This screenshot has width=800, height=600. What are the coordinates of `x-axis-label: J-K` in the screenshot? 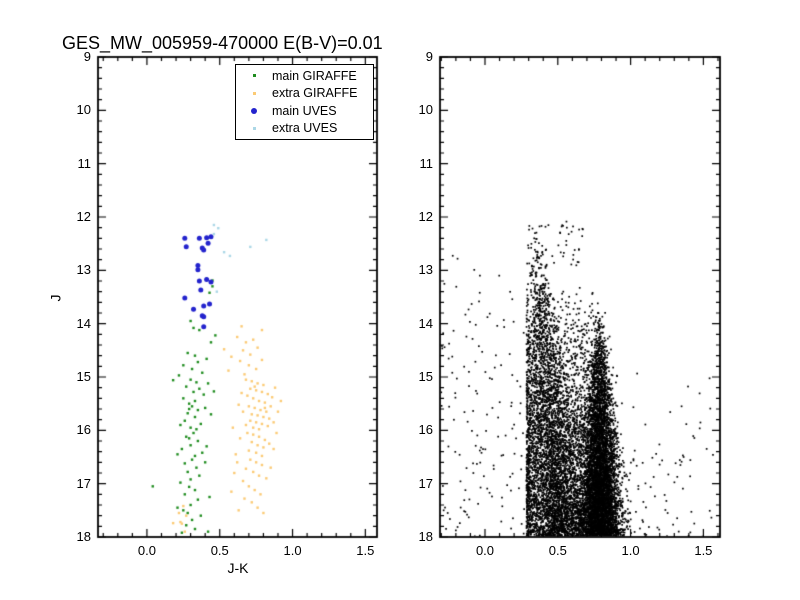 It's located at (238, 568).